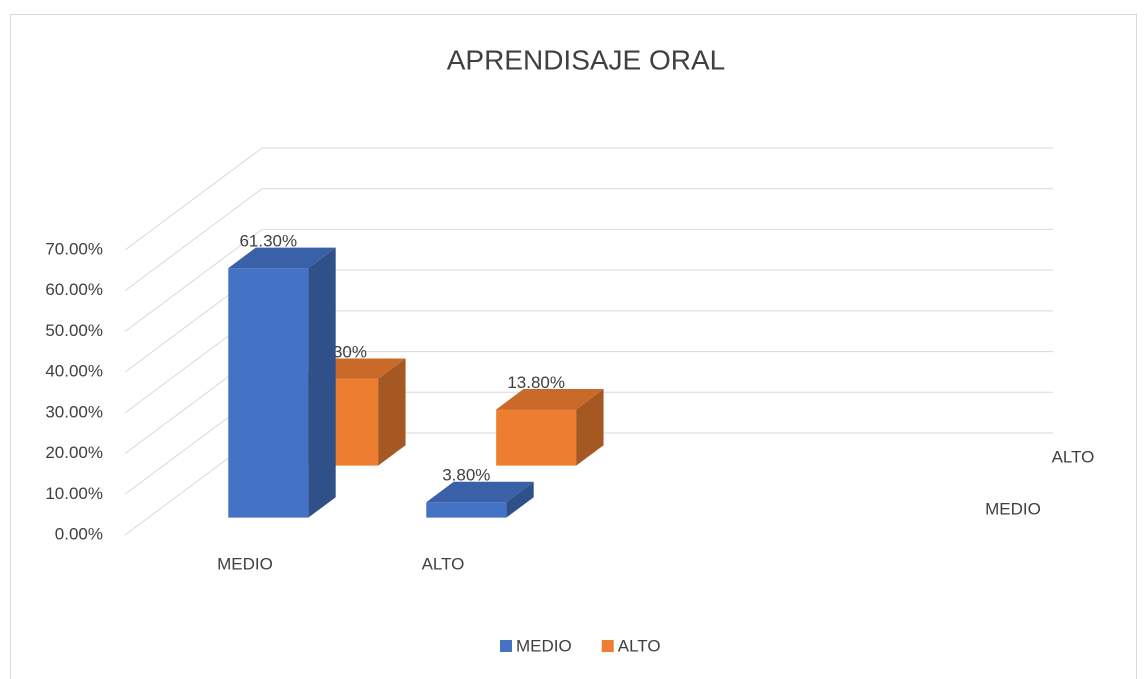  I want to click on y-tick-label: 40.00%, so click(74, 371).